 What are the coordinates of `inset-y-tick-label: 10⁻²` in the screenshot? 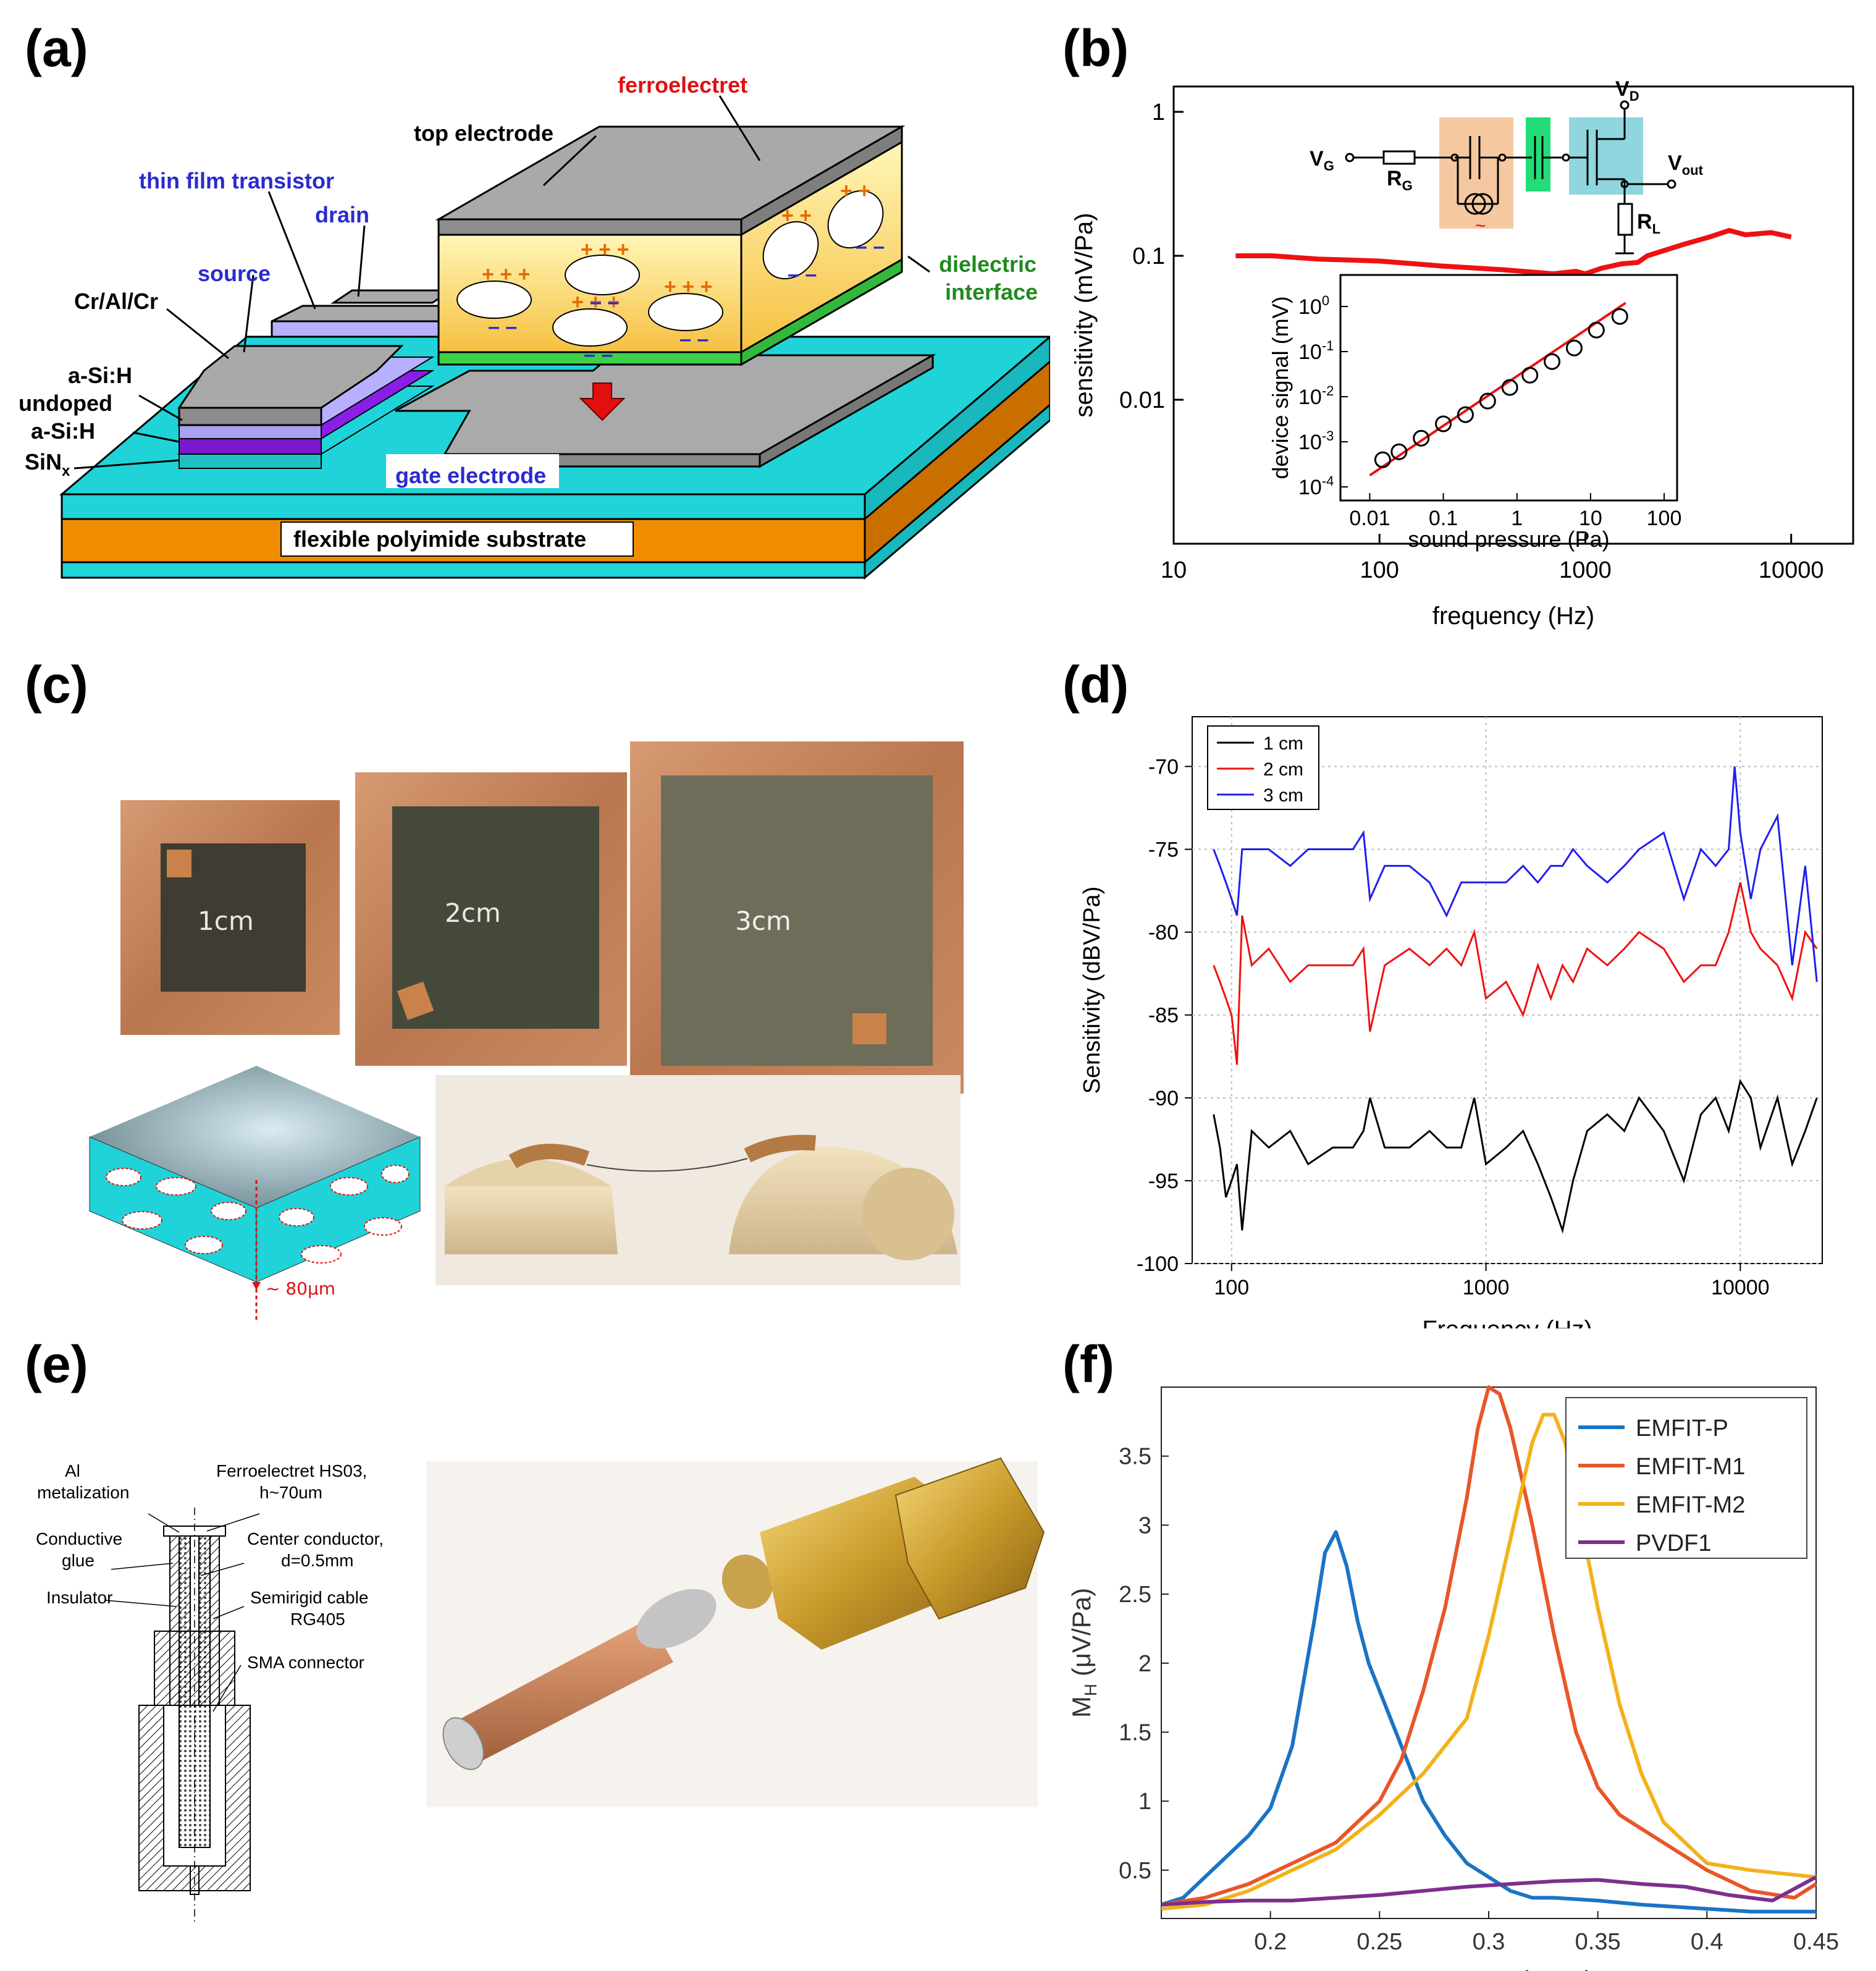 It's located at (1316, 396).